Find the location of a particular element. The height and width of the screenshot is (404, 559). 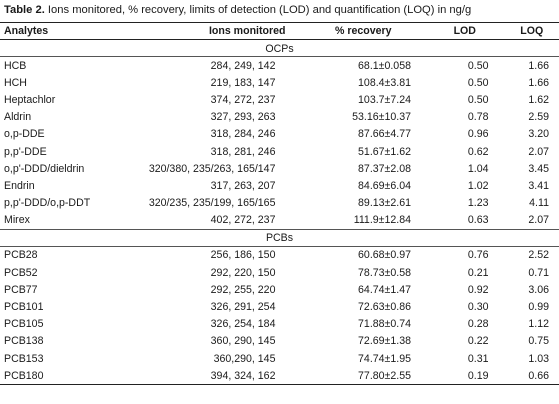

cell-recovery: 89.13±2.61 is located at coordinates (384, 203).